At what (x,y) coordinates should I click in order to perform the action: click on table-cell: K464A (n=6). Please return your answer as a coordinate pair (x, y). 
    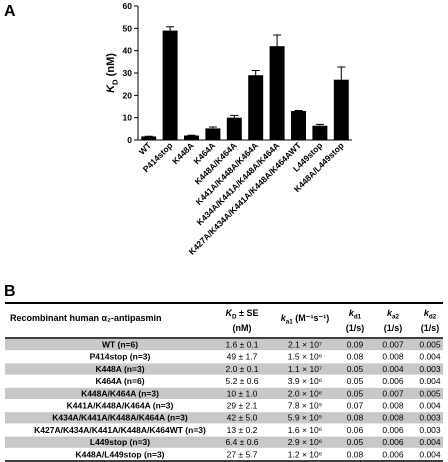
    Looking at the image, I should click on (119, 381).